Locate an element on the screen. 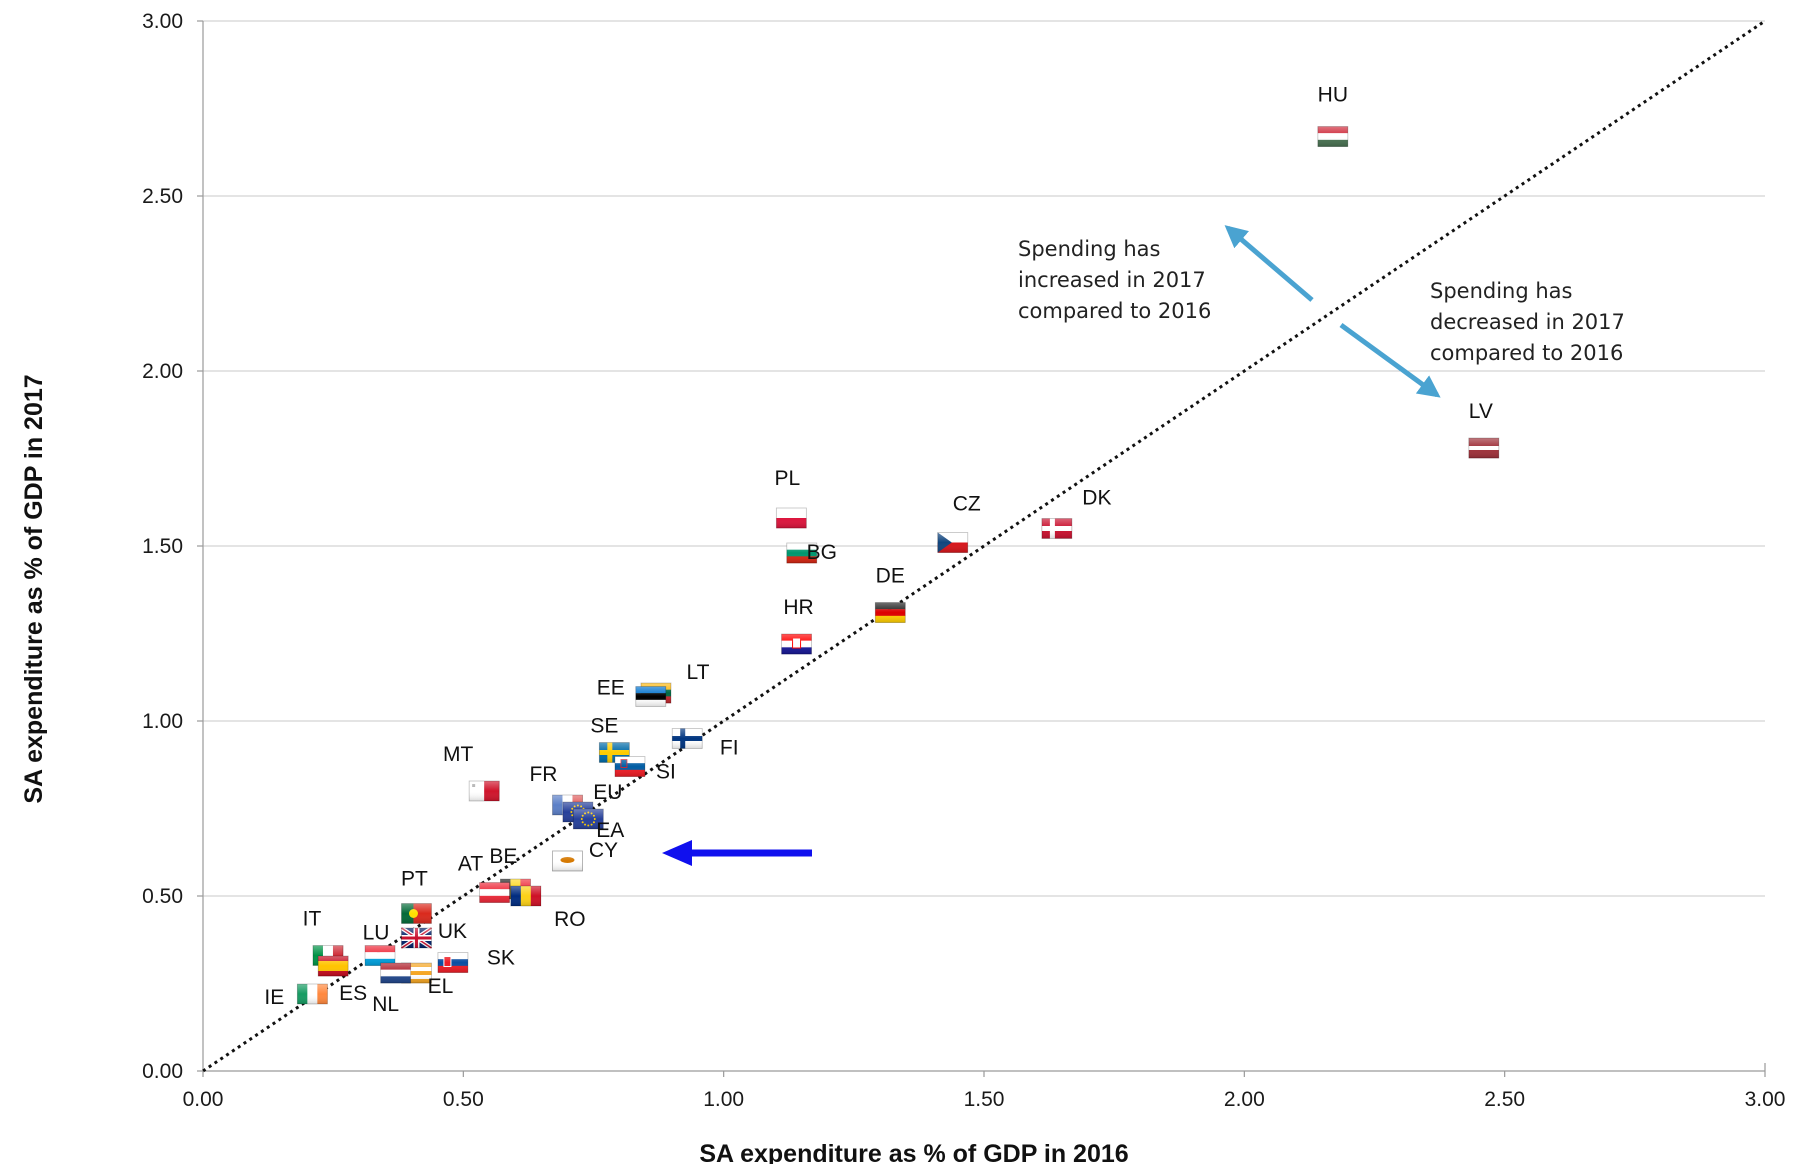 The width and height of the screenshot is (1802, 1164). eu-flag-icon is located at coordinates (588, 819).